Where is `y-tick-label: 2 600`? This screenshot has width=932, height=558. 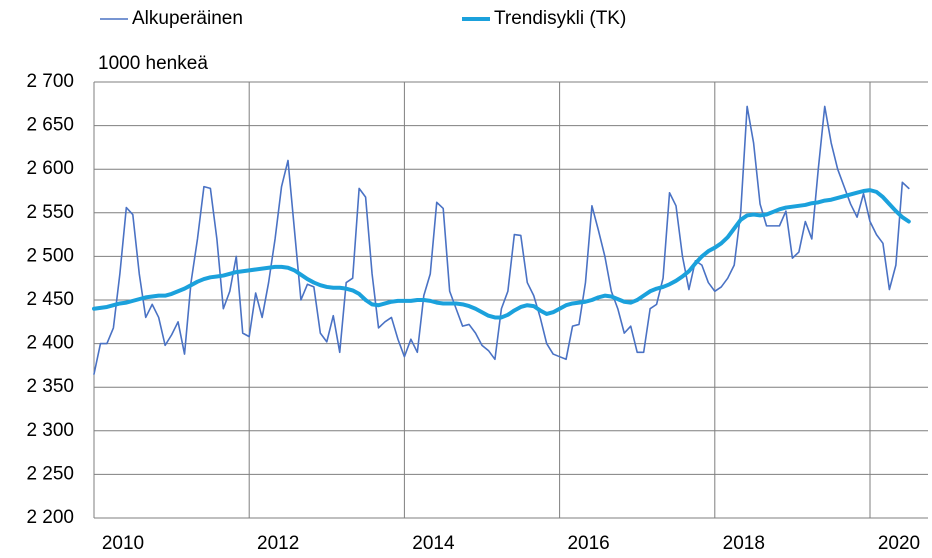 y-tick-label: 2 600 is located at coordinates (50, 168).